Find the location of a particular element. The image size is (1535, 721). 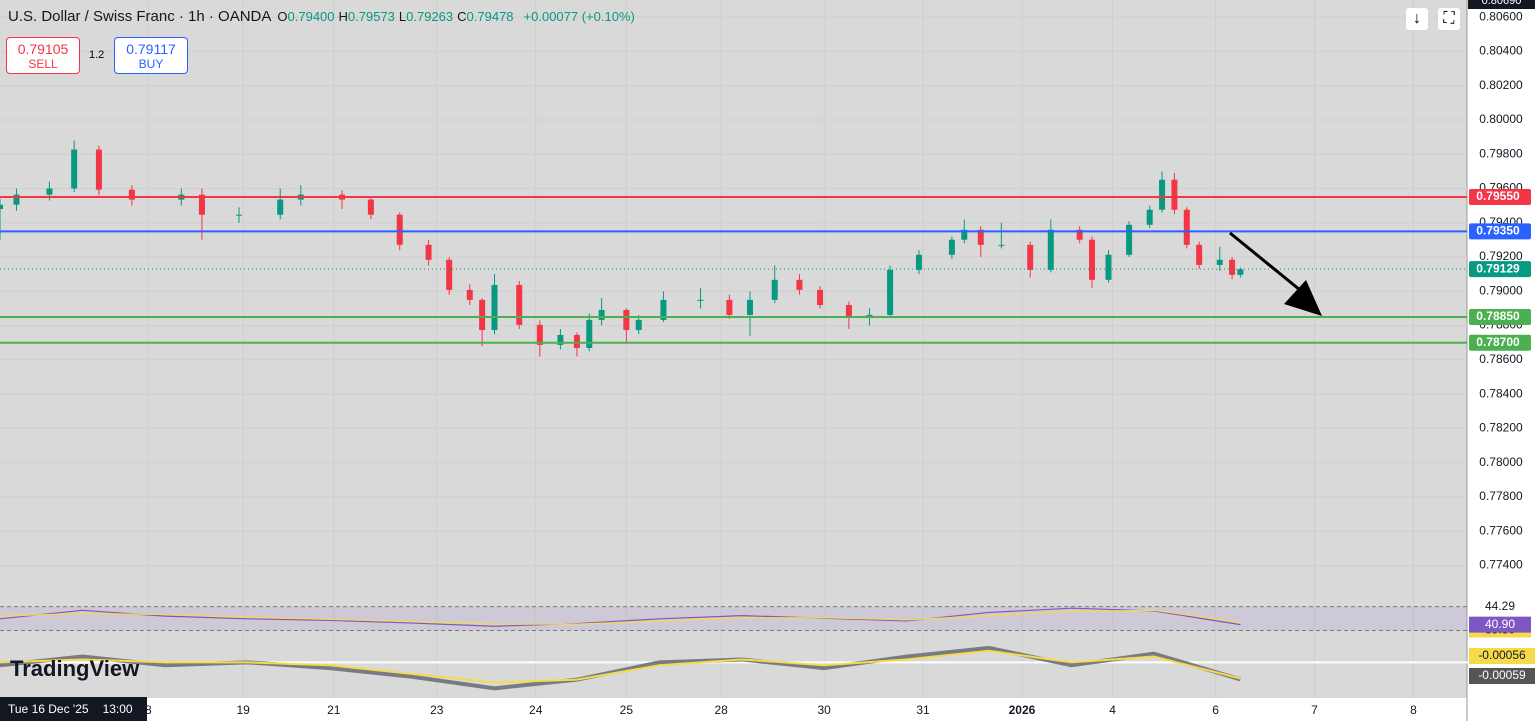

level-label: 0.78850 is located at coordinates (1498, 316).